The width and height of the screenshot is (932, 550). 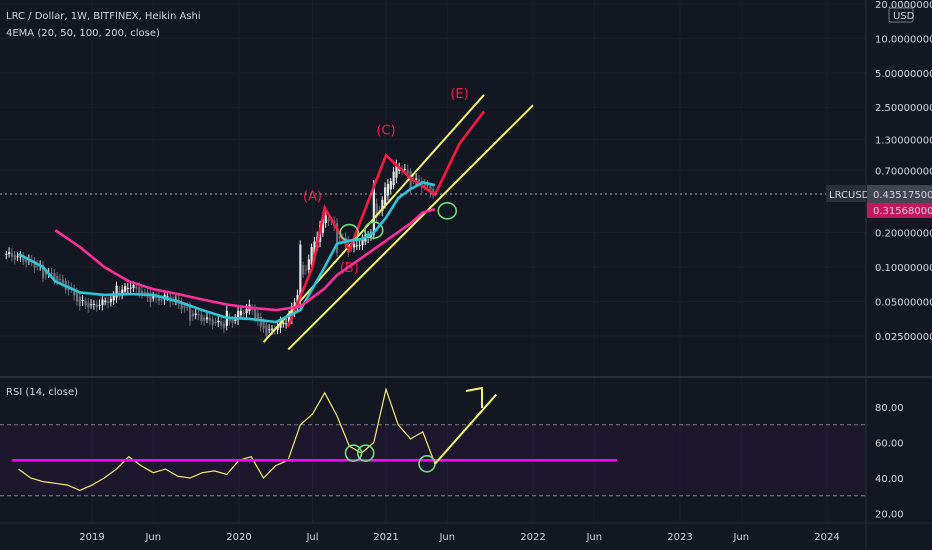 What do you see at coordinates (238, 537) in the screenshot?
I see `time-tick-label: 2020` at bounding box center [238, 537].